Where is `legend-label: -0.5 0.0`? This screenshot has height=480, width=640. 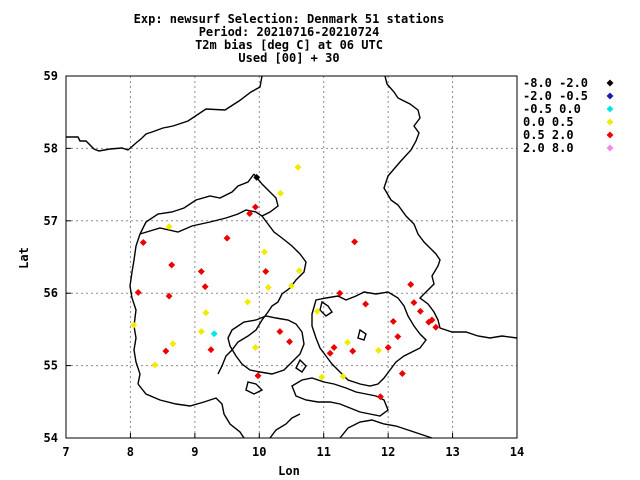
legend-label: -0.5 0.0 is located at coordinates (552, 109).